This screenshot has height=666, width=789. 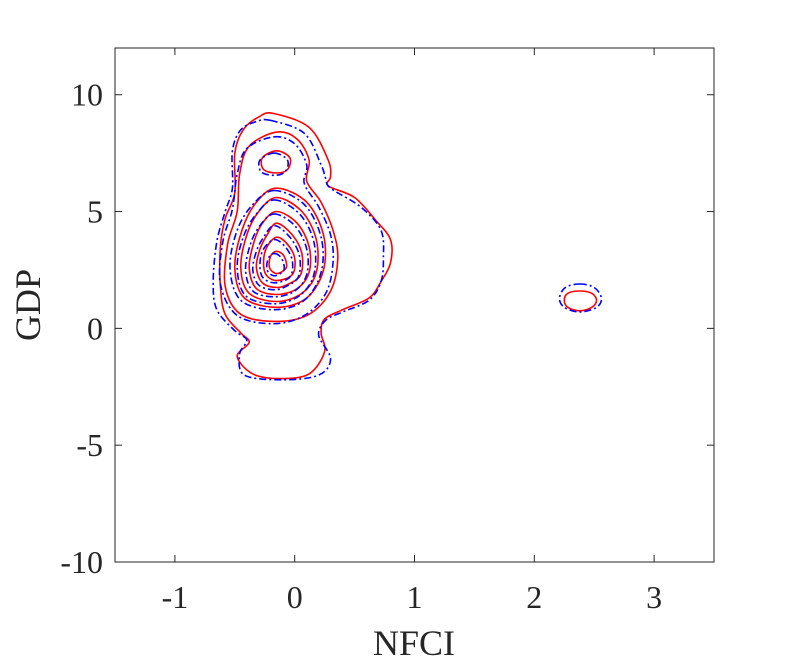 I want to click on x-axis-label: NFCI, so click(x=414, y=643).